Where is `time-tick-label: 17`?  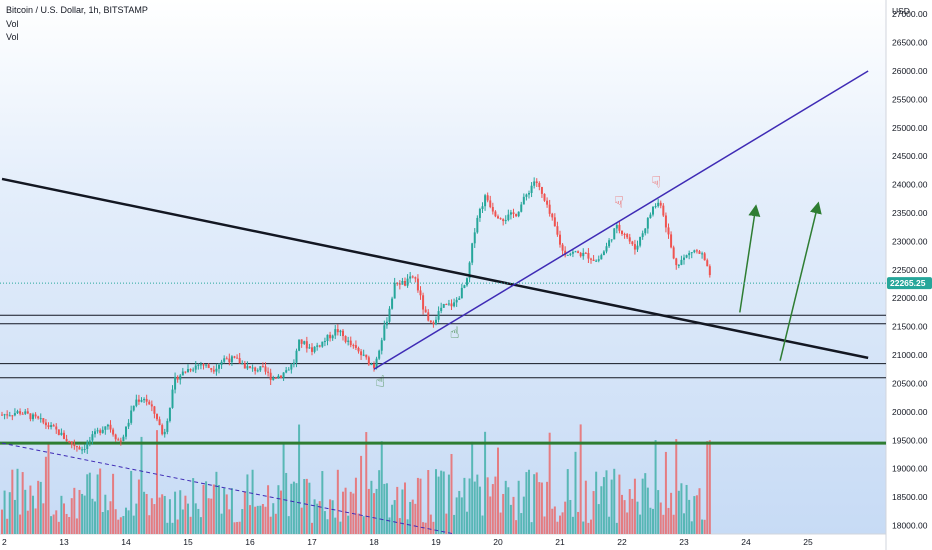
time-tick-label: 17 is located at coordinates (312, 542).